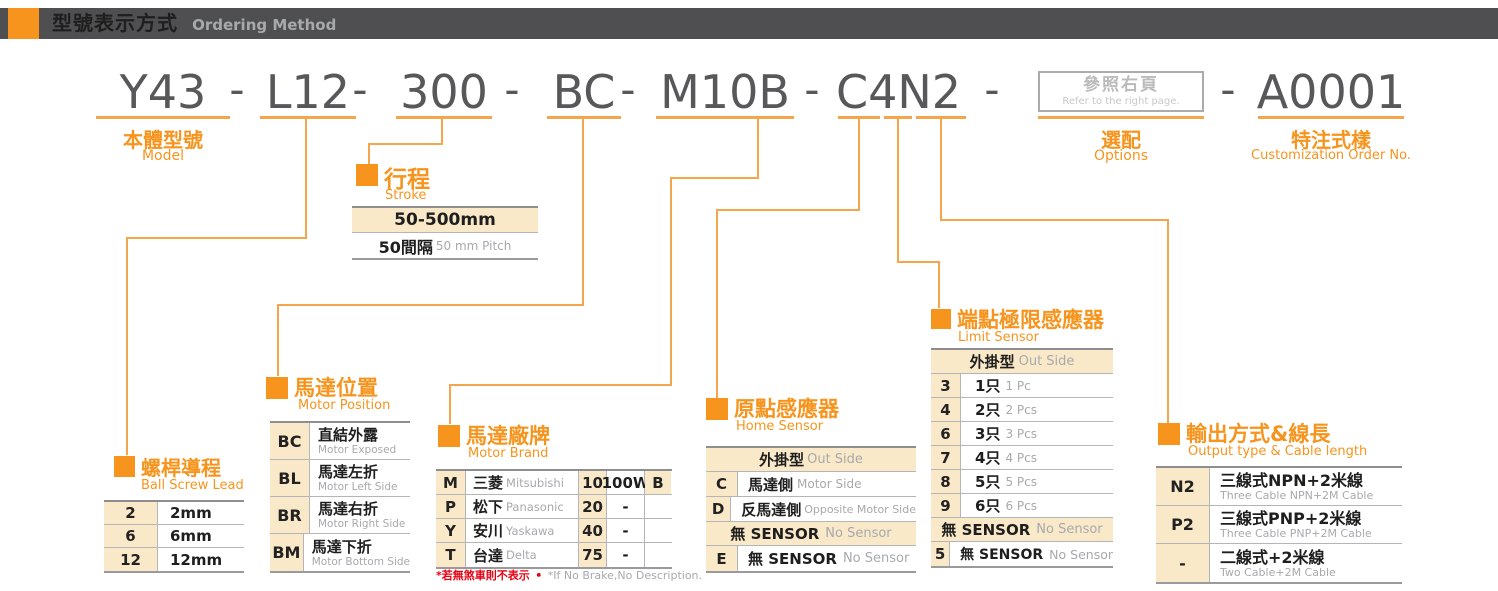 Image resolution: width=1498 pixels, height=591 pixels. I want to click on desc-cell: 無 SENSOR No Sensor, so click(1031, 554).